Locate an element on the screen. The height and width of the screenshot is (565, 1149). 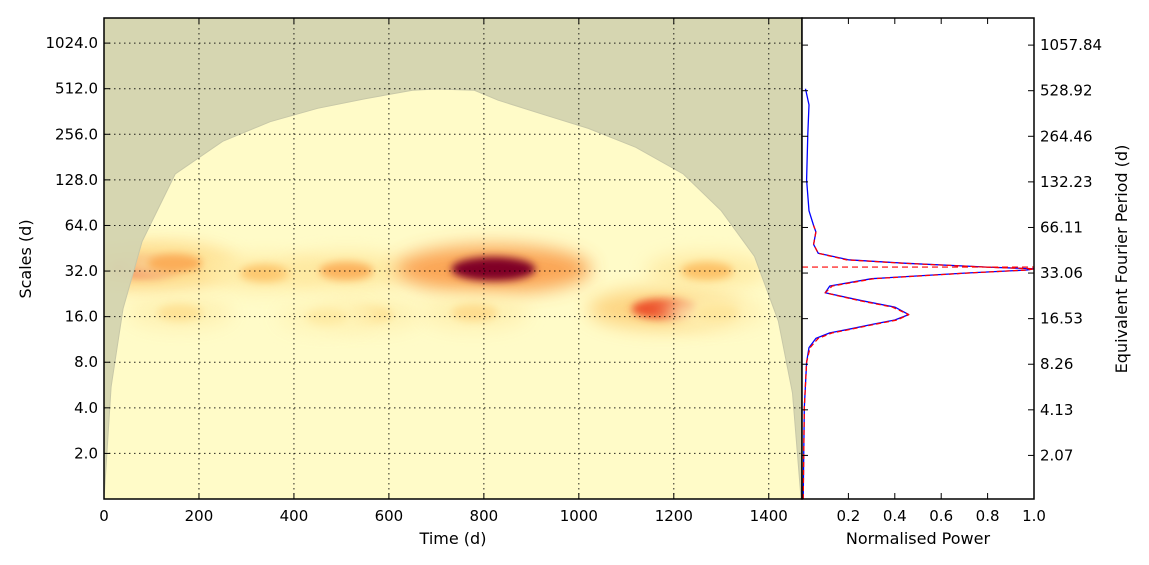
scale-tick-label: 2.0 is located at coordinates (86, 453).